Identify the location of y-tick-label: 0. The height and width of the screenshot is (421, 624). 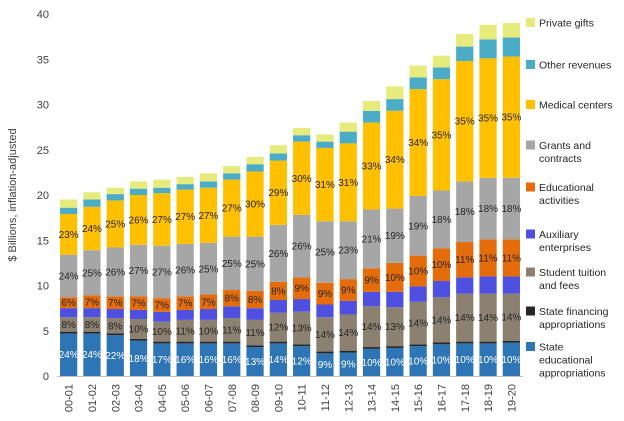
(46, 377).